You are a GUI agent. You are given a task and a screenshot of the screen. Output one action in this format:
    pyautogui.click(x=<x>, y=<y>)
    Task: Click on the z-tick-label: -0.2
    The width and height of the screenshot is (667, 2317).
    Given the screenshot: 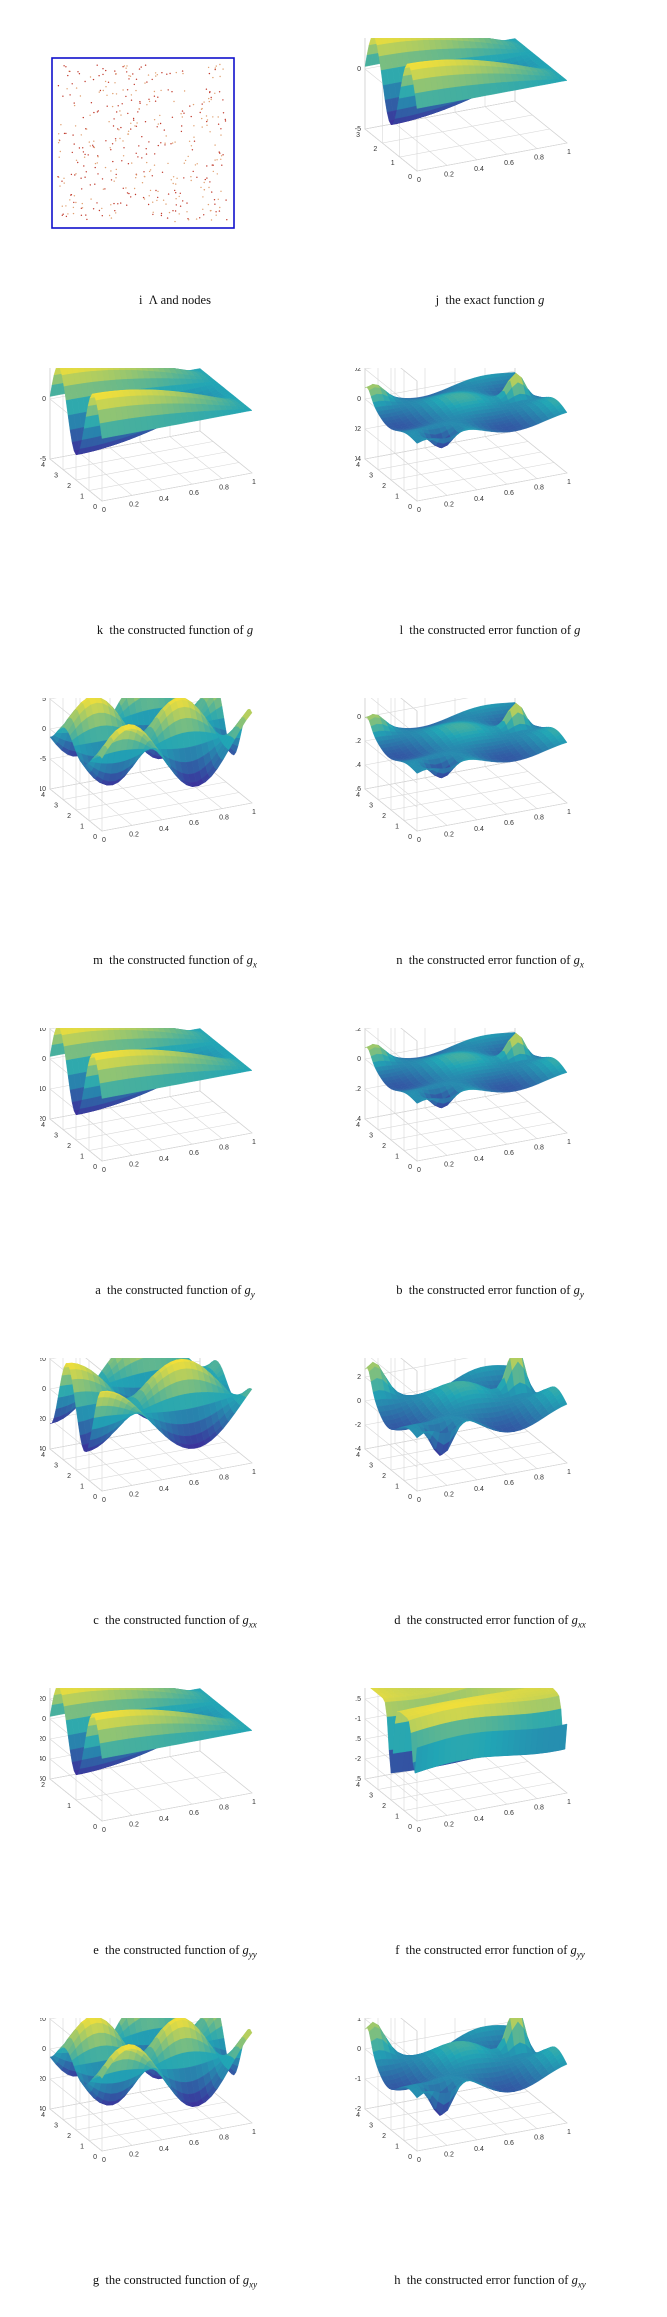 What is the action you would take?
    pyautogui.click(x=358, y=1089)
    